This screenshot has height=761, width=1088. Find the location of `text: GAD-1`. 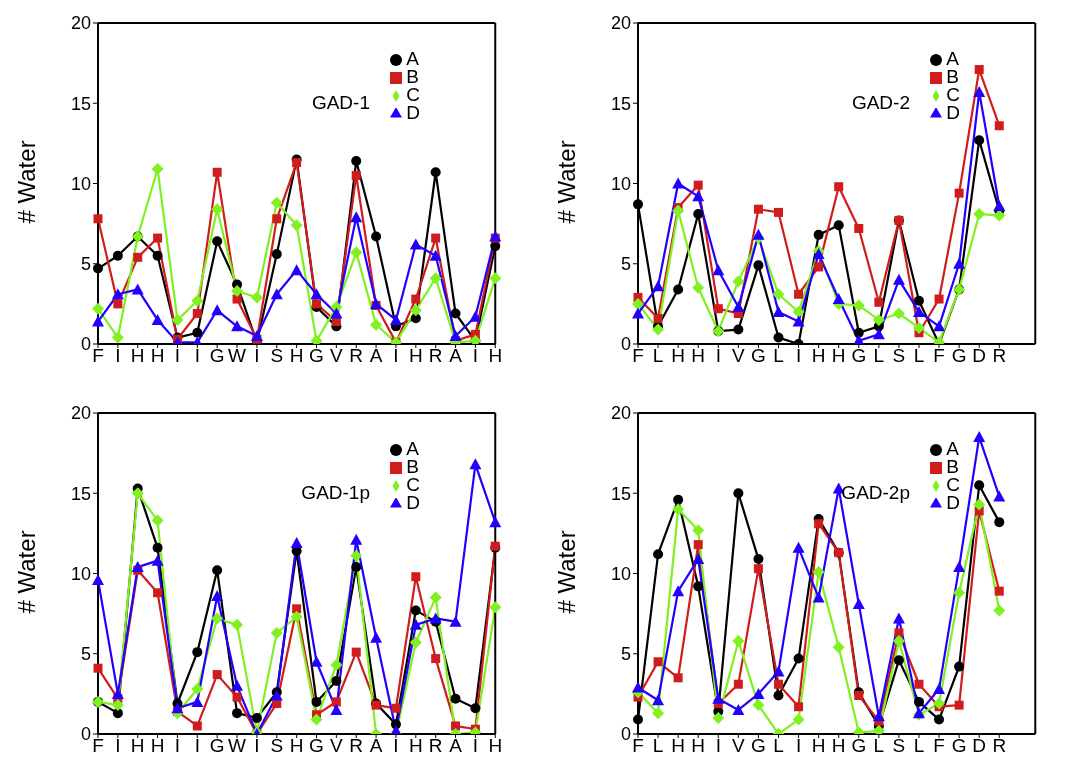

text: GAD-1 is located at coordinates (340, 103).